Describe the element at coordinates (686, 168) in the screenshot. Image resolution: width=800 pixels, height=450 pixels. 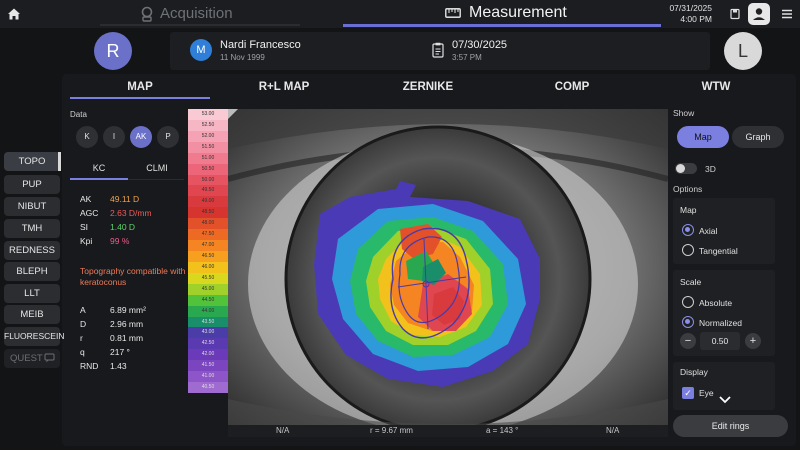
I see `3d-toggle` at that location.